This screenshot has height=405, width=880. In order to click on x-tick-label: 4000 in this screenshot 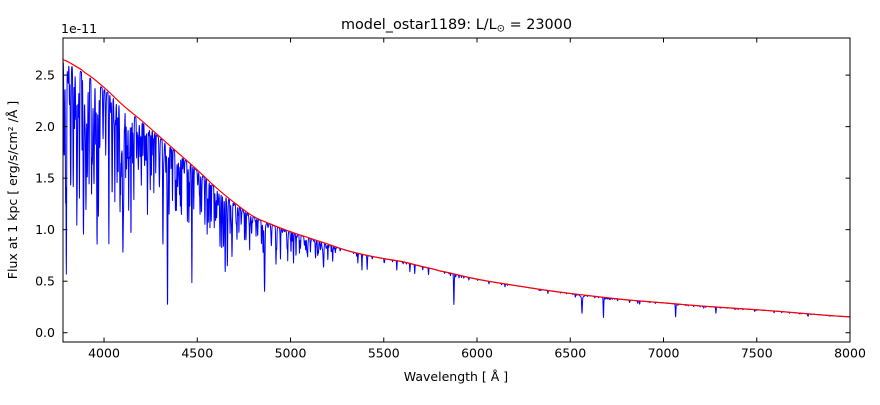, I will do `click(104, 353)`.